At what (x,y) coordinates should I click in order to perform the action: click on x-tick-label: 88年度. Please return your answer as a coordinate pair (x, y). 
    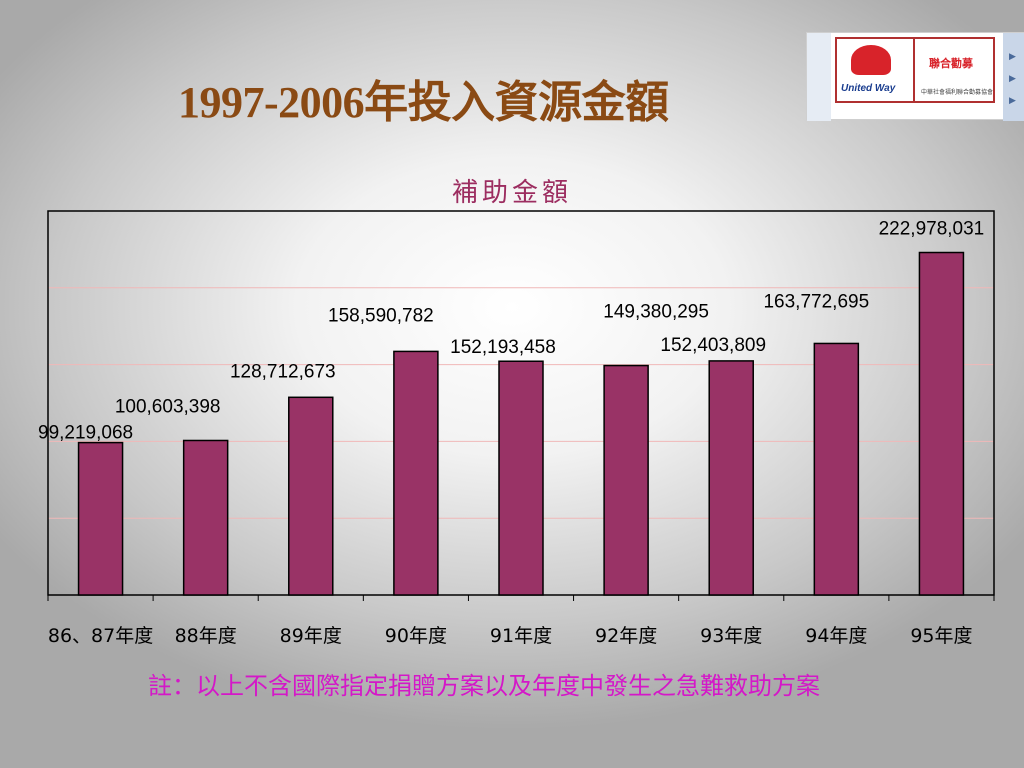
    Looking at the image, I should click on (206, 636).